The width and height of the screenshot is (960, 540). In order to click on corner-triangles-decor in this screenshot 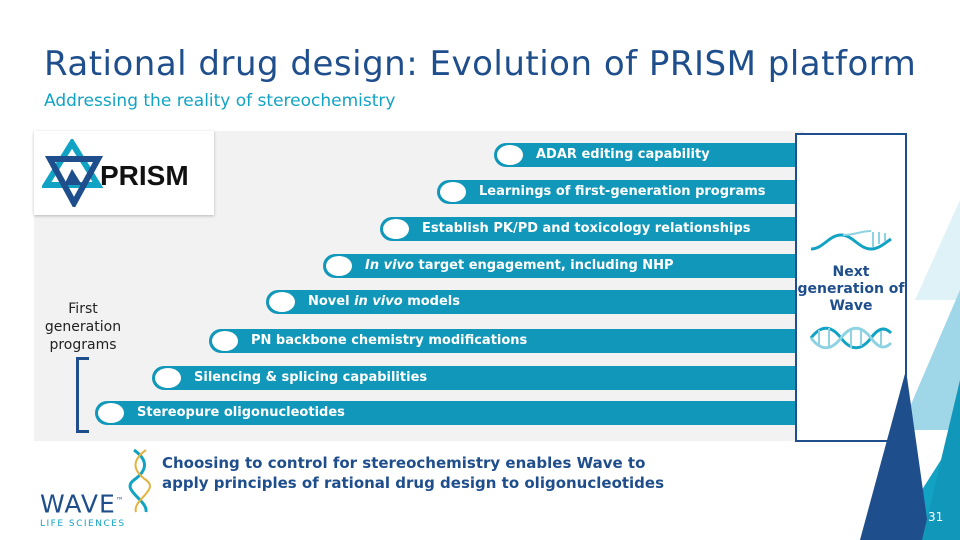, I will do `click(910, 370)`.